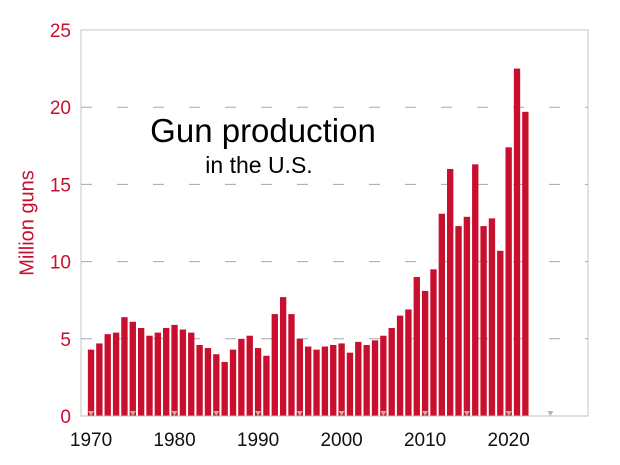 The height and width of the screenshot is (465, 620). What do you see at coordinates (341, 440) in the screenshot?
I see `x-tick-label: 2000` at bounding box center [341, 440].